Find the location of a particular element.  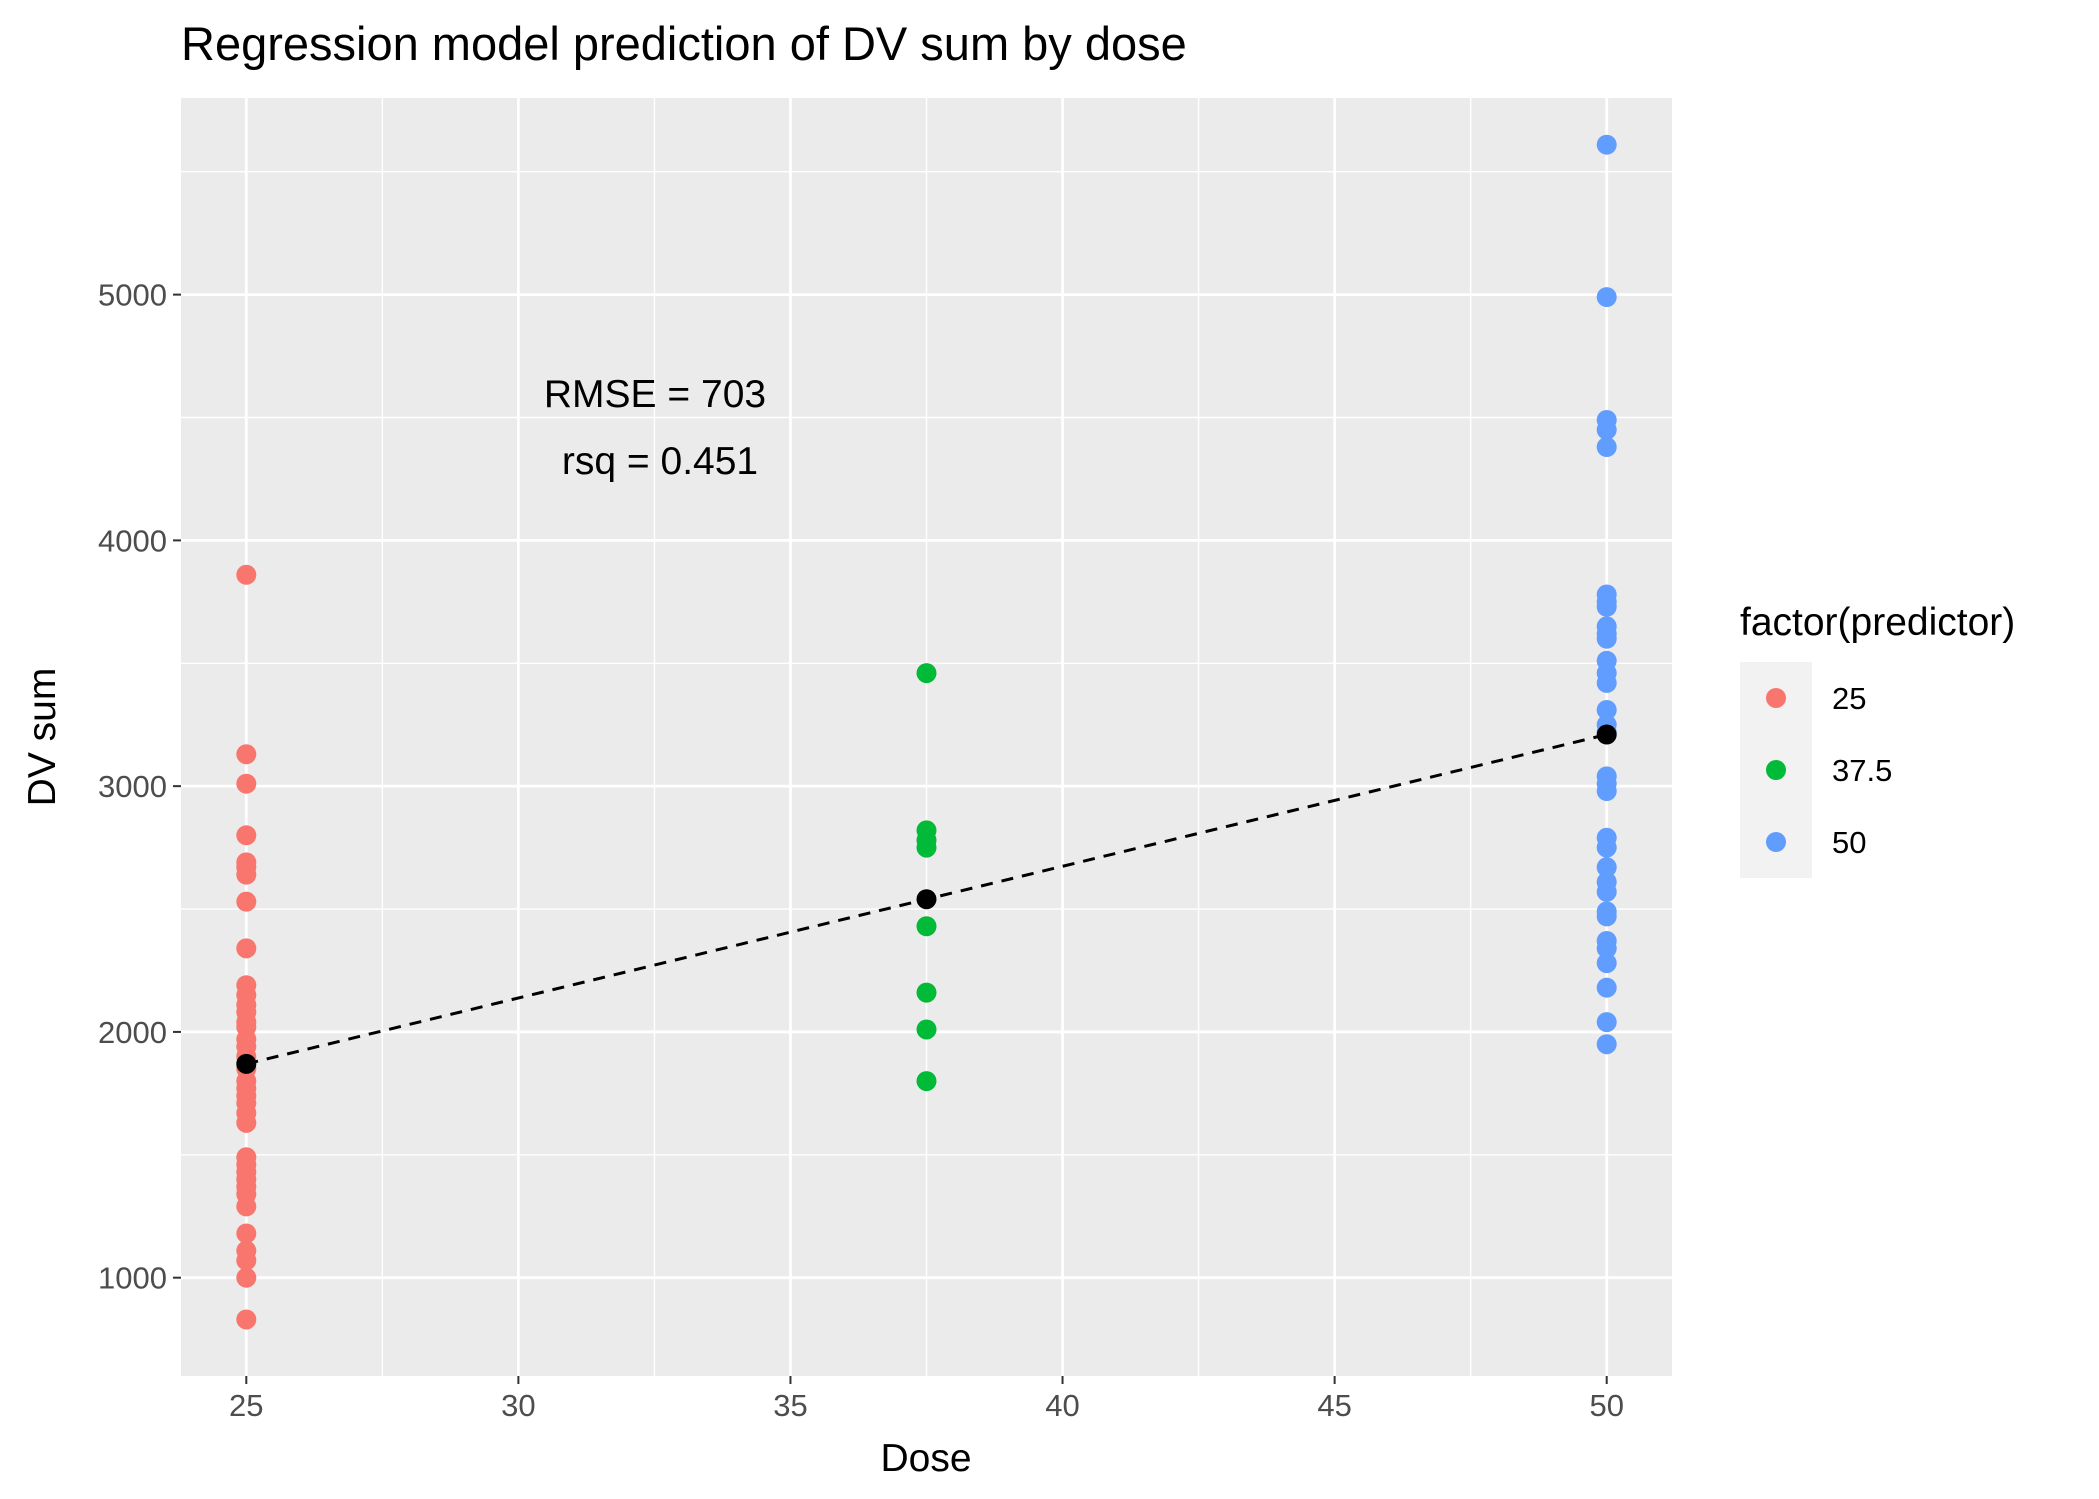

legend-label: 37.5 is located at coordinates (1862, 770).